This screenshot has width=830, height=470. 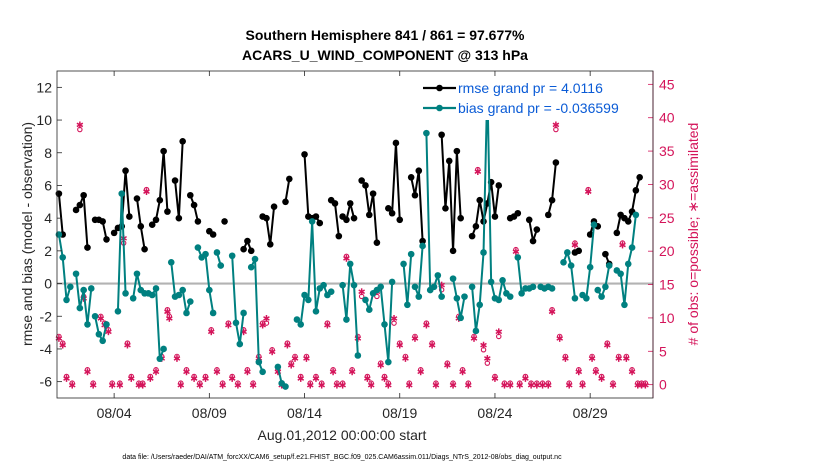 I want to click on y-right-tick-label: 30, so click(x=667, y=184).